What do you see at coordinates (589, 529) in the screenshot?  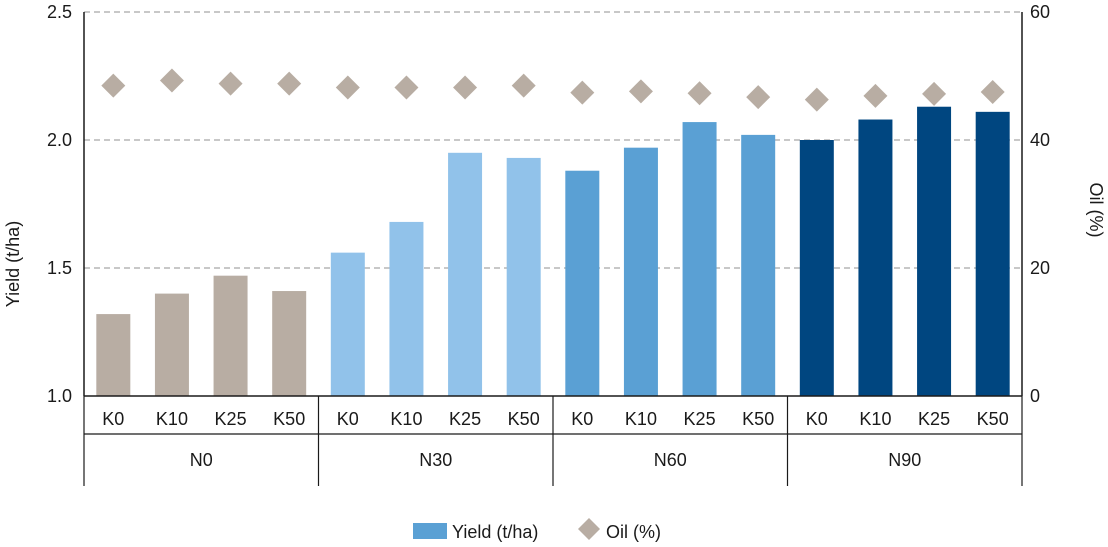 I see `legend-oil-marker` at bounding box center [589, 529].